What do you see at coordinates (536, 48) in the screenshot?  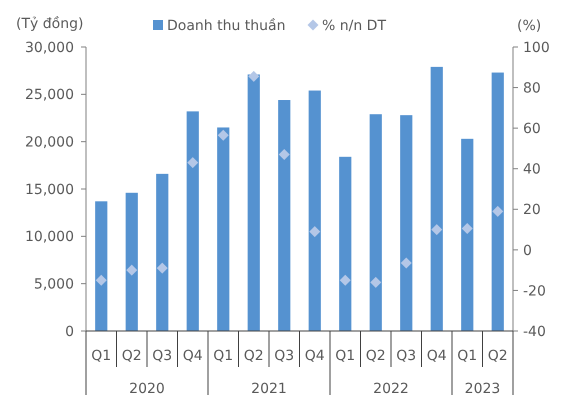 I see `y2-tick-label: 100` at bounding box center [536, 48].